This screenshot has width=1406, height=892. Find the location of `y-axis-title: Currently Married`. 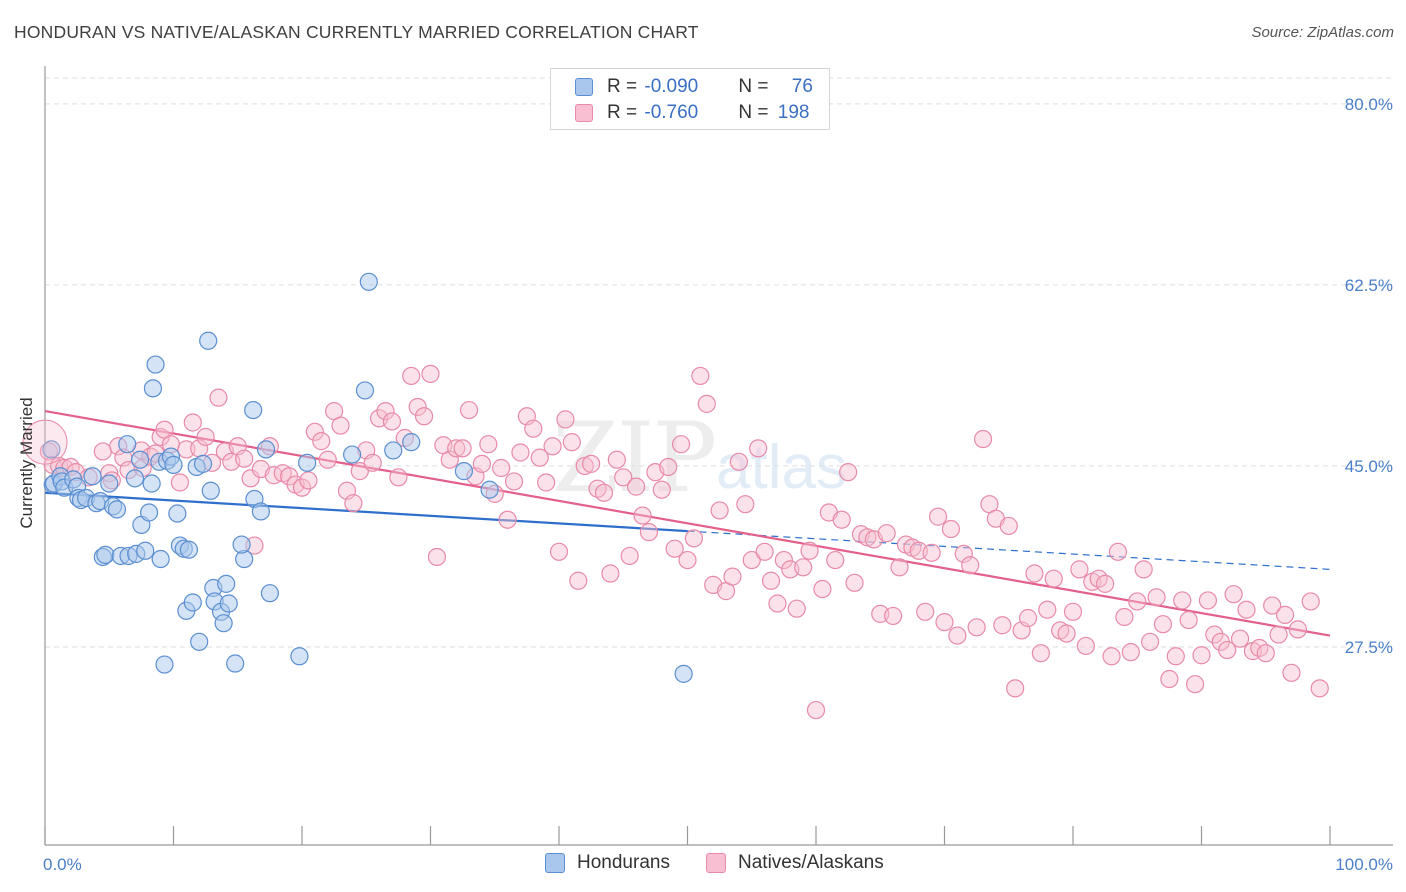

y-axis-title: Currently Married is located at coordinates (26, 462).